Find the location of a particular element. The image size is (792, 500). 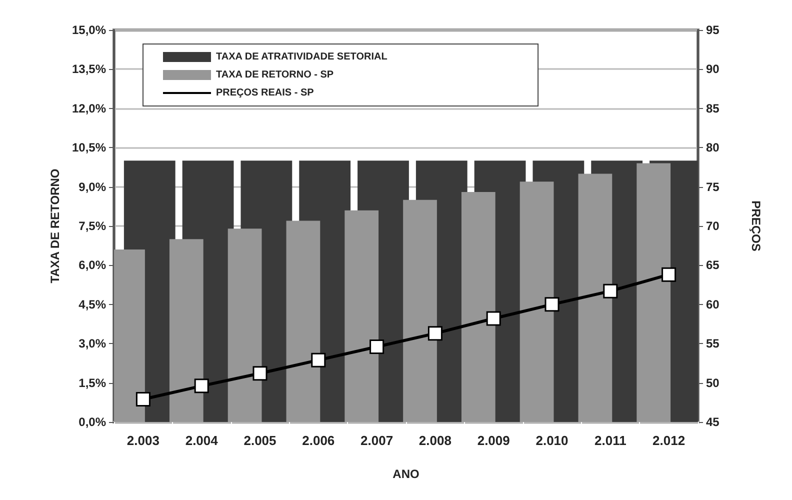

legend-label: PREÇOS REAIS - SP is located at coordinates (265, 93).